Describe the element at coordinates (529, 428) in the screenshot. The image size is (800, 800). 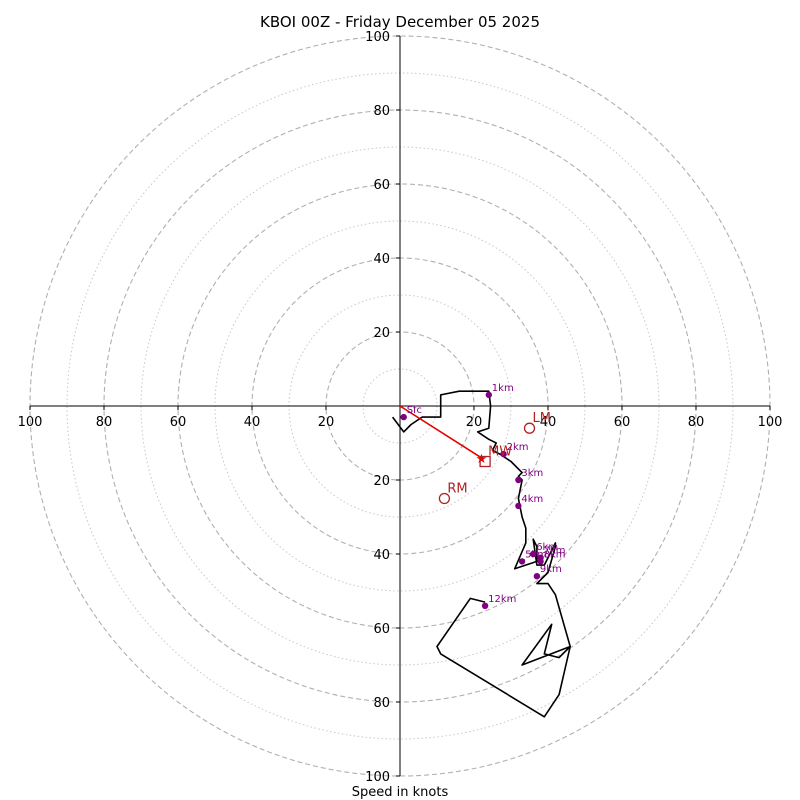
I see `storm-marker-LM` at that location.